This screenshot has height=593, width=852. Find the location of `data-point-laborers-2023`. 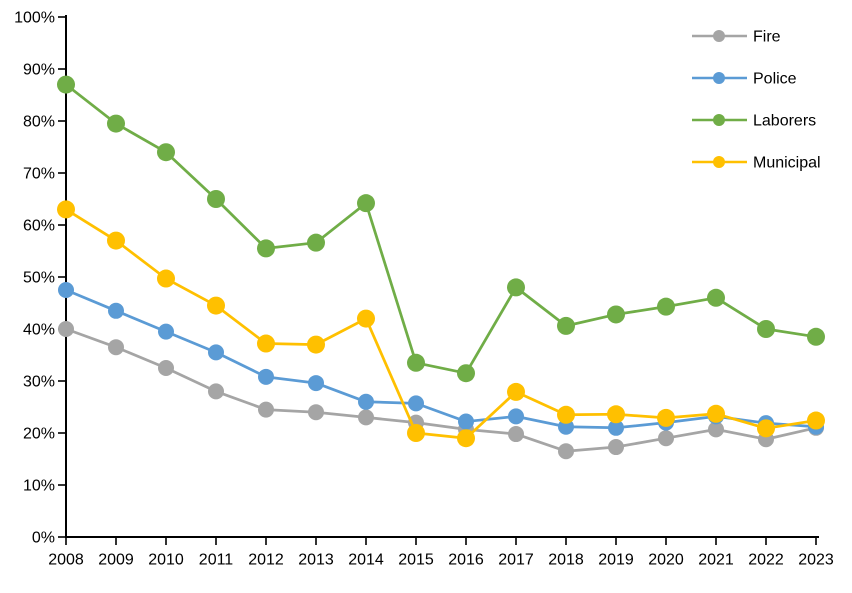

data-point-laborers-2023 is located at coordinates (816, 336).